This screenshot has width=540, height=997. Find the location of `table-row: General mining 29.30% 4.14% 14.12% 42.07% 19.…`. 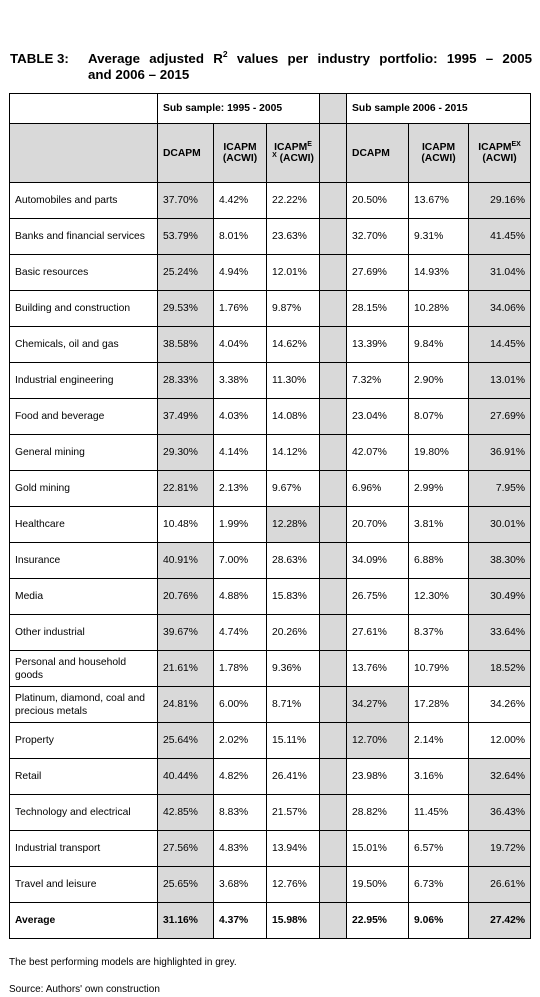

table-row: General mining 29.30% 4.14% 14.12% 42.07% 19.… is located at coordinates (270, 452).